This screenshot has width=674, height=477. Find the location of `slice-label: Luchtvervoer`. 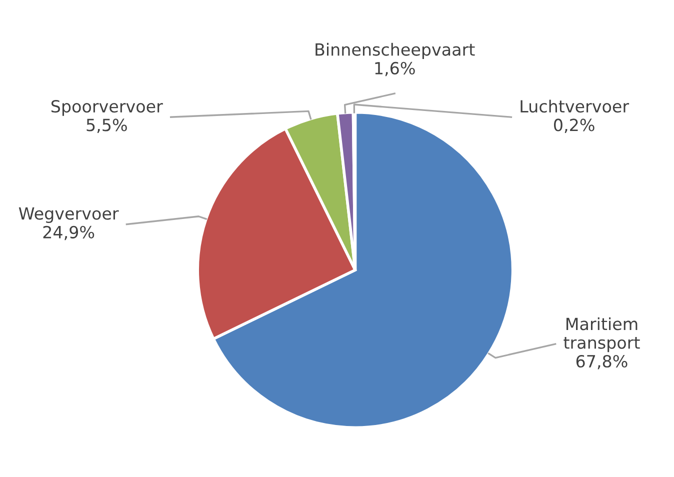

slice-label: Luchtvervoer is located at coordinates (575, 106).